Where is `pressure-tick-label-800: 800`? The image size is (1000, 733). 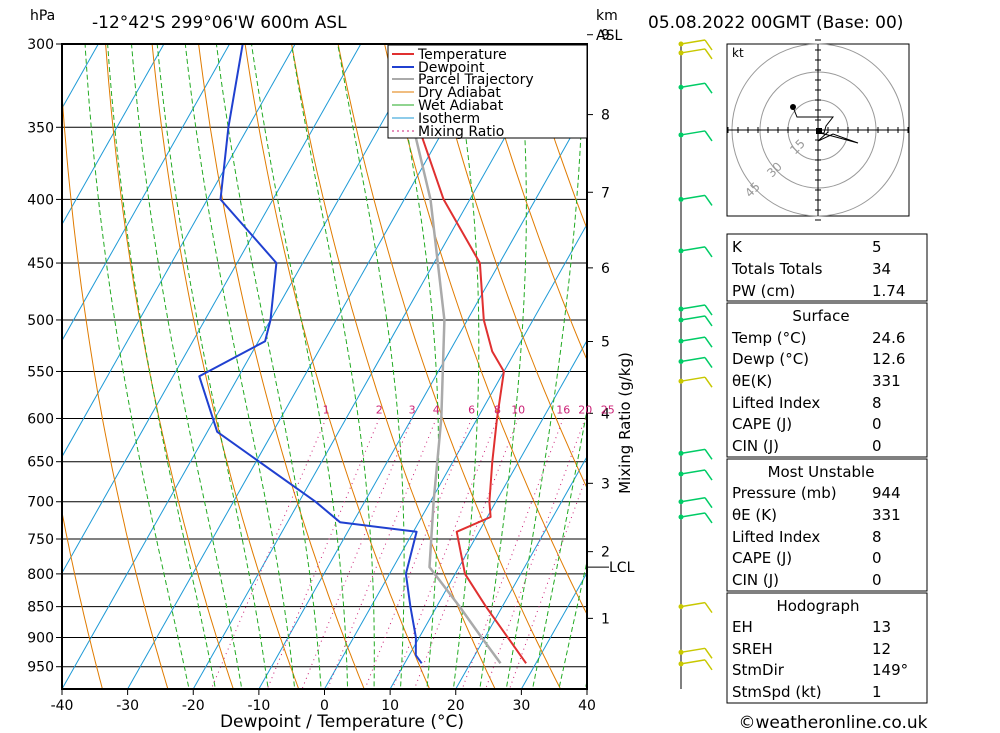
pressure-tick-label-800: 800 is located at coordinates (40, 575).